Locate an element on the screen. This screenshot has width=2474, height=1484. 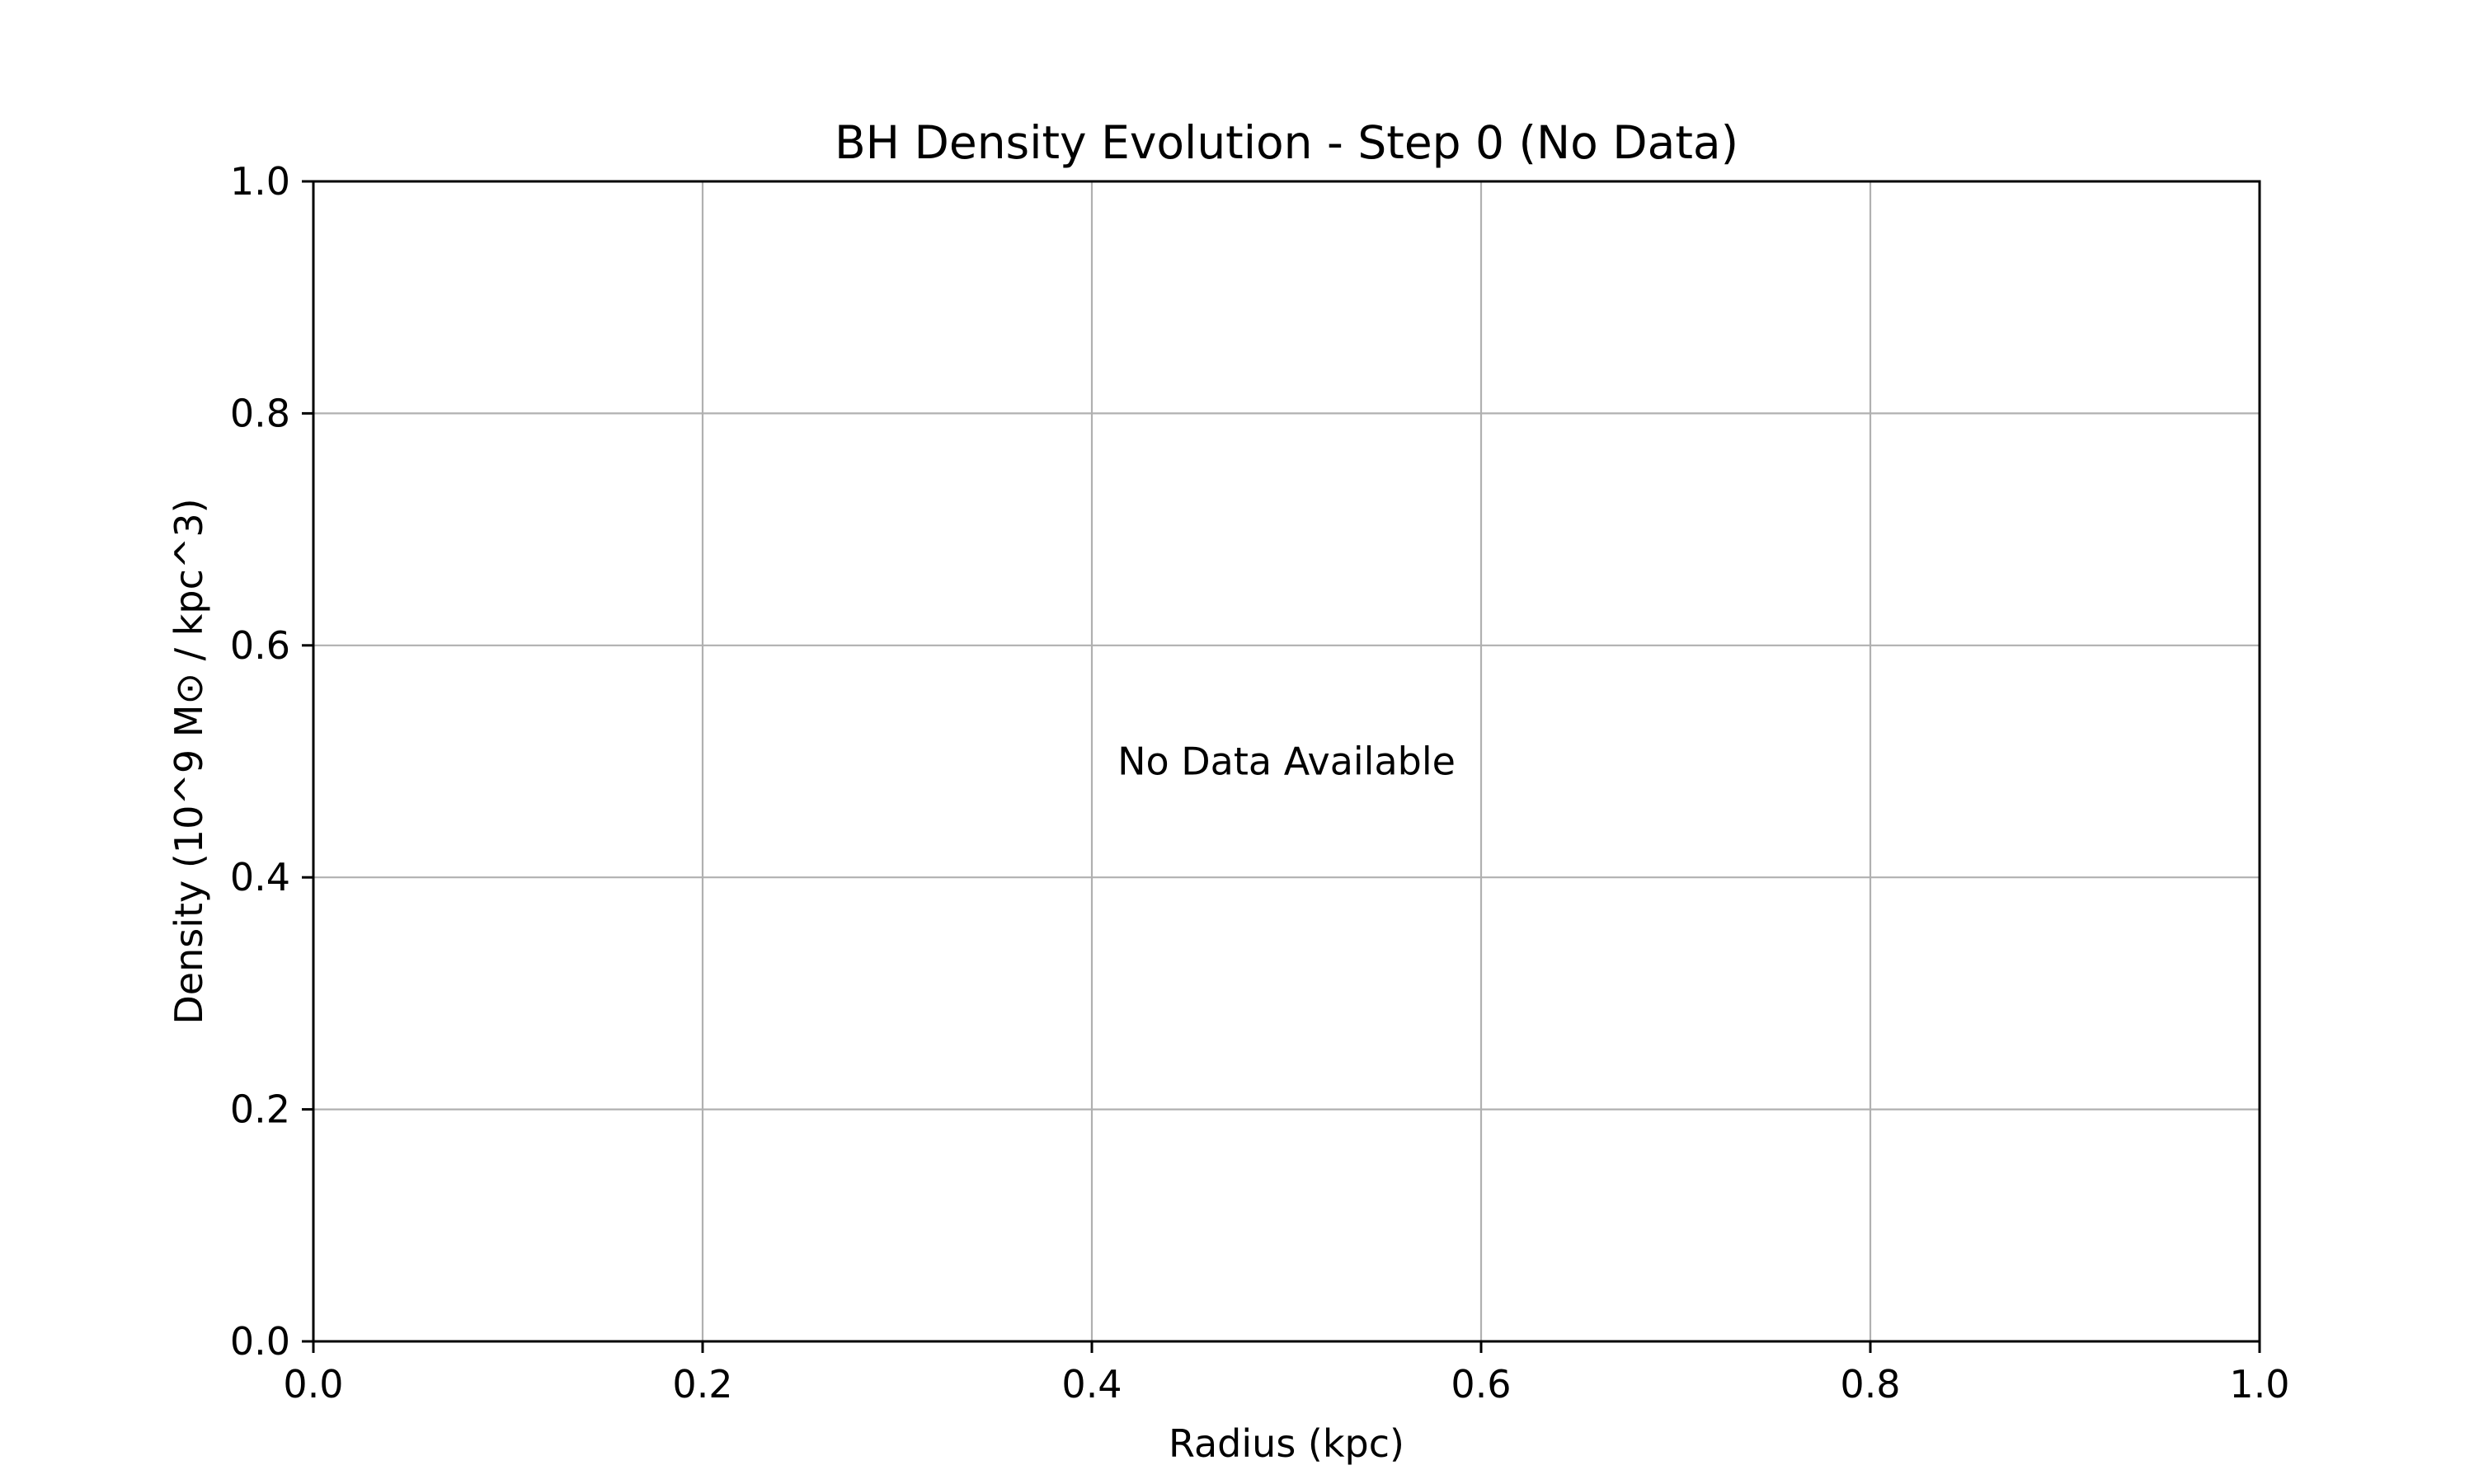
x-axis-label: Radius (kpc) is located at coordinates (1286, 1443).